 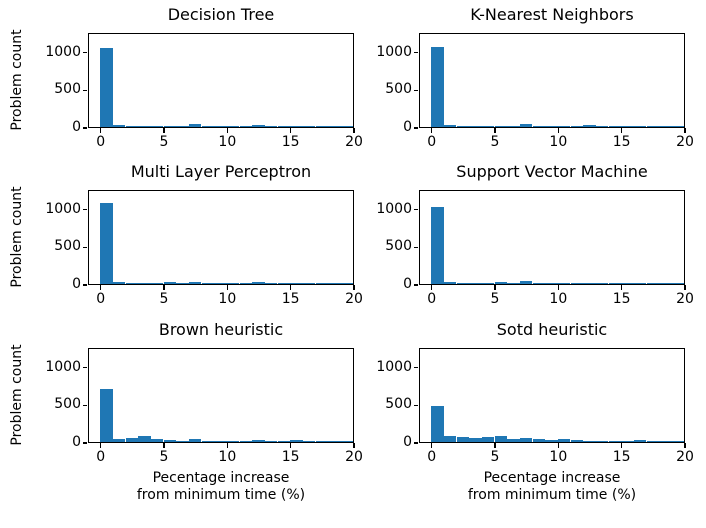 What do you see at coordinates (101, 142) in the screenshot?
I see `x-tick-label: 0` at bounding box center [101, 142].